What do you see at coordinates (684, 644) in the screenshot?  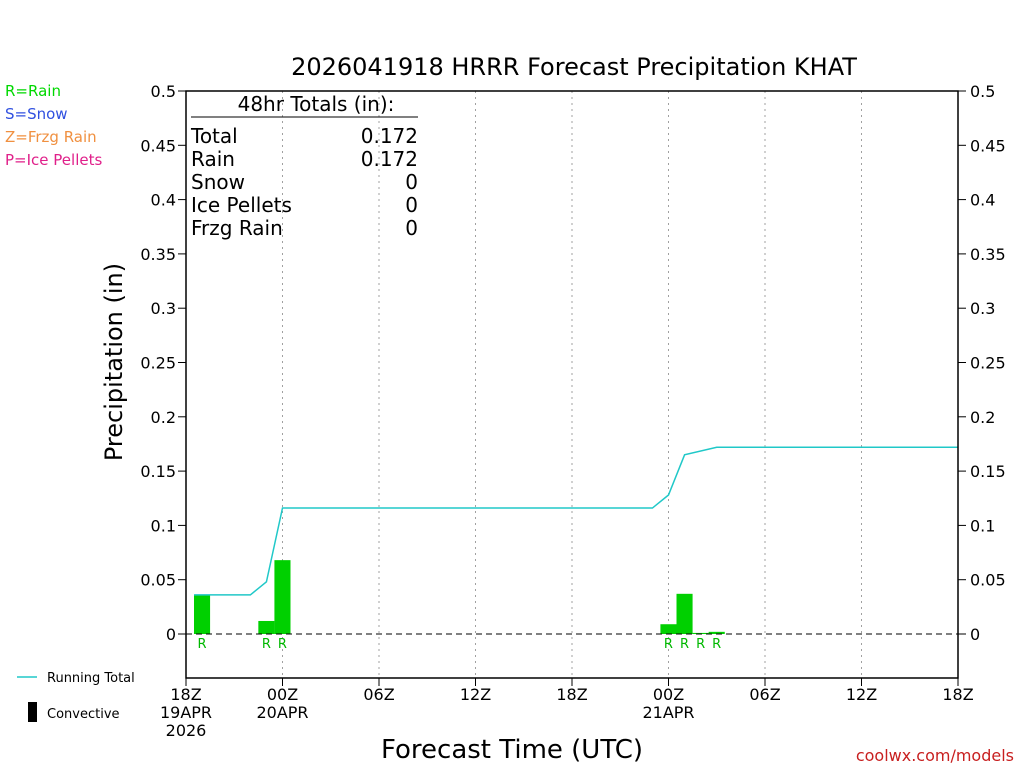 I see `bar-type-label-4: R` at bounding box center [684, 644].